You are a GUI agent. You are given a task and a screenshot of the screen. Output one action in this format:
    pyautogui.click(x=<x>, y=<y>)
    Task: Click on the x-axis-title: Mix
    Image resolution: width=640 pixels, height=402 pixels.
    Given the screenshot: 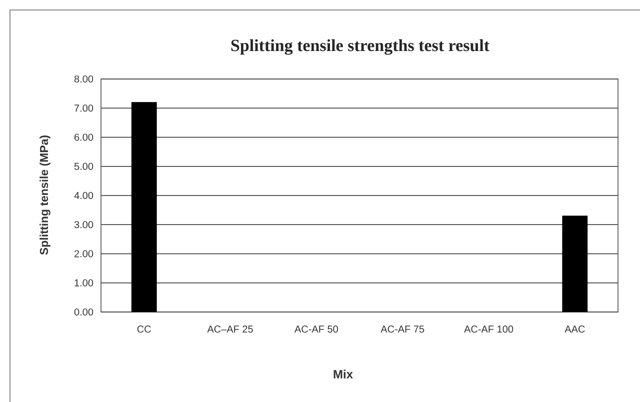 What is the action you would take?
    pyautogui.click(x=343, y=374)
    